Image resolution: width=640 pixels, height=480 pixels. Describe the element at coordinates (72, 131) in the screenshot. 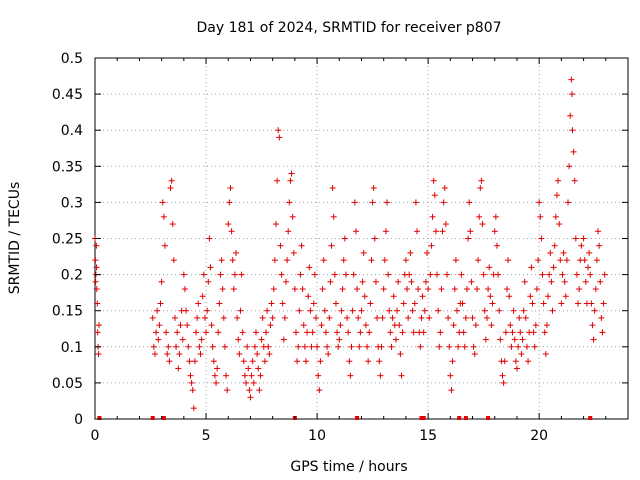

I see `y-tick-label: 0.4` at that location.